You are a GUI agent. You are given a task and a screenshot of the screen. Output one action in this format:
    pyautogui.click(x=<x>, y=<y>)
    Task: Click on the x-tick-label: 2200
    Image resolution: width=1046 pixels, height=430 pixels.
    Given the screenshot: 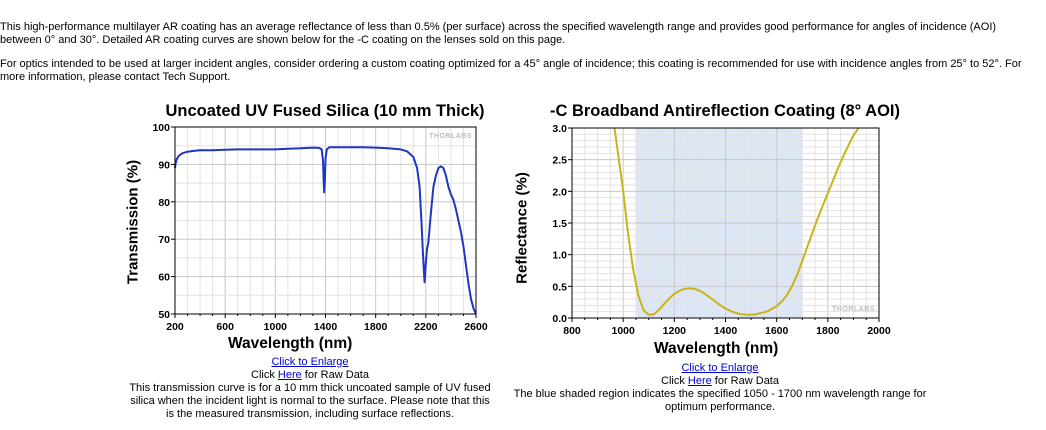 What is the action you would take?
    pyautogui.click(x=426, y=327)
    